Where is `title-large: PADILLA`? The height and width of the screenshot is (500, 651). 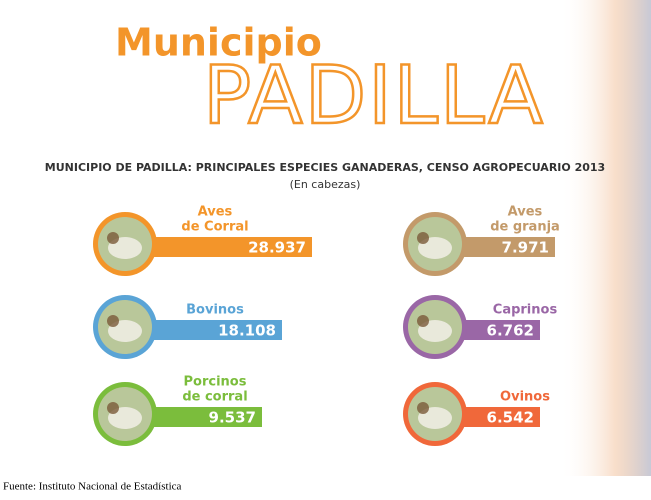
title-large: PADILLA is located at coordinates (373, 95).